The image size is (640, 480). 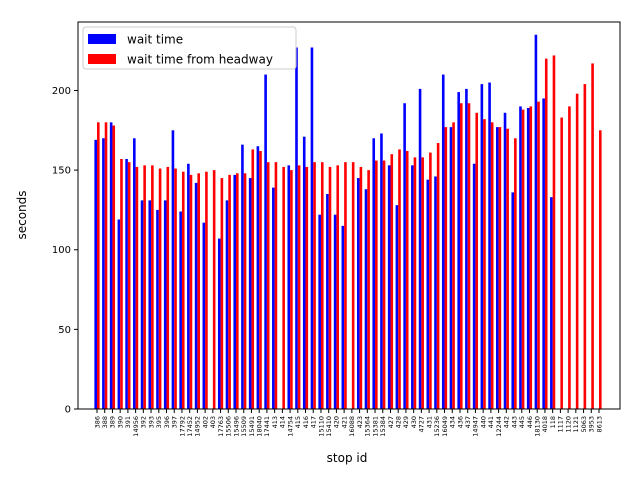 What do you see at coordinates (189, 48) in the screenshot?
I see `legend: wait time wait time from headway` at bounding box center [189, 48].